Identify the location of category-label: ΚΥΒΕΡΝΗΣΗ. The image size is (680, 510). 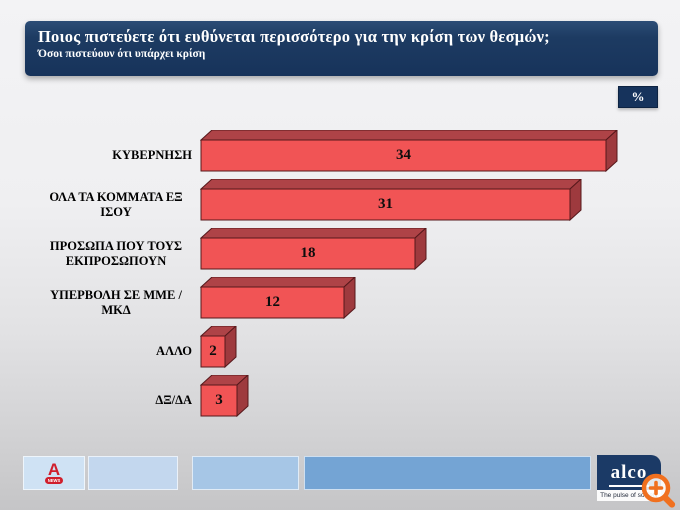
(152, 155).